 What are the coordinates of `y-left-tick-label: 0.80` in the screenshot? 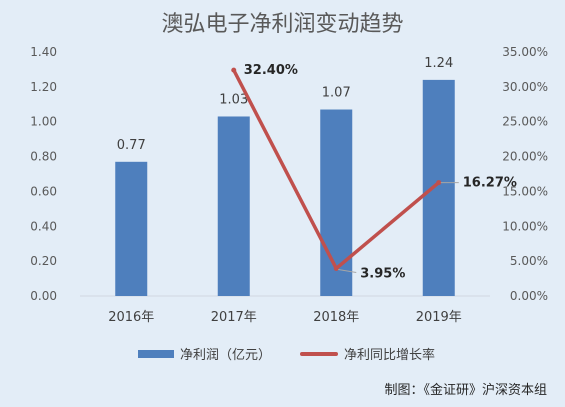 It's located at (43, 157).